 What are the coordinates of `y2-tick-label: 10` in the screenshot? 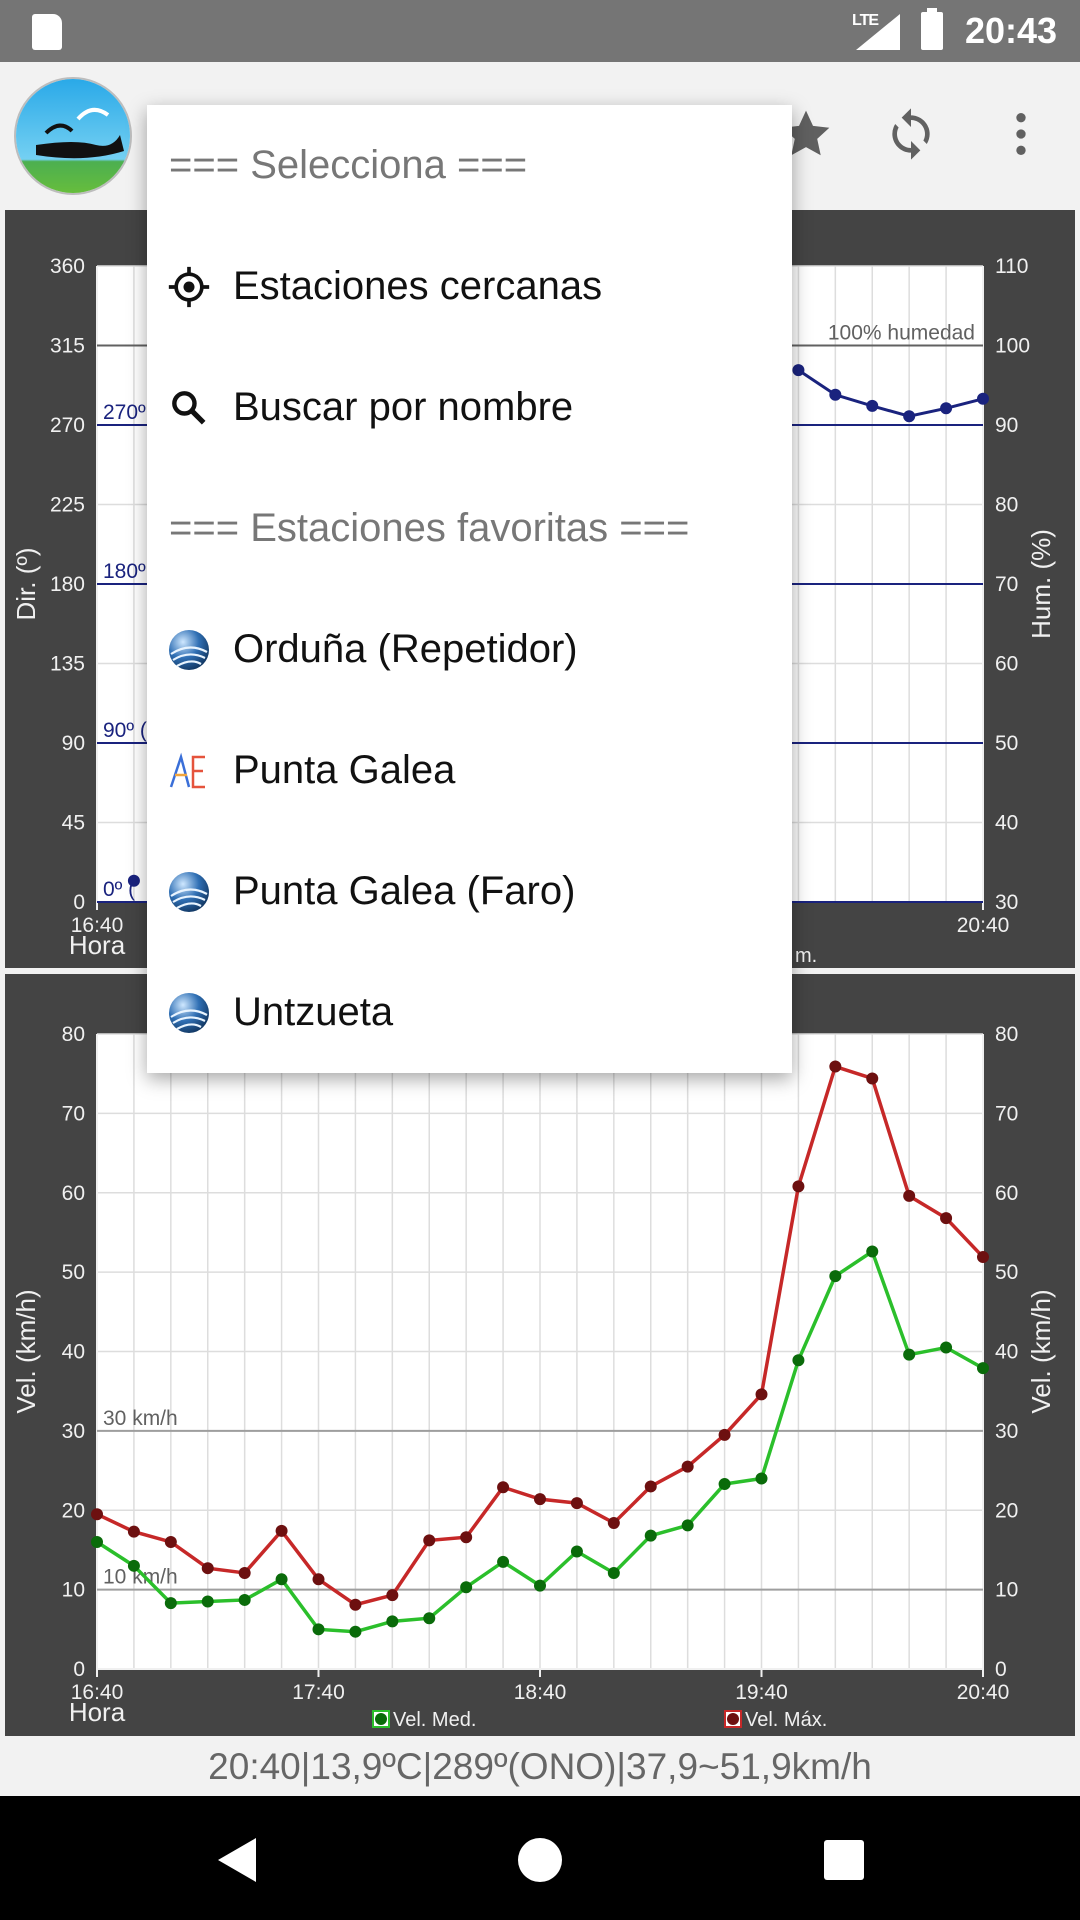 It's located at (1006, 1590).